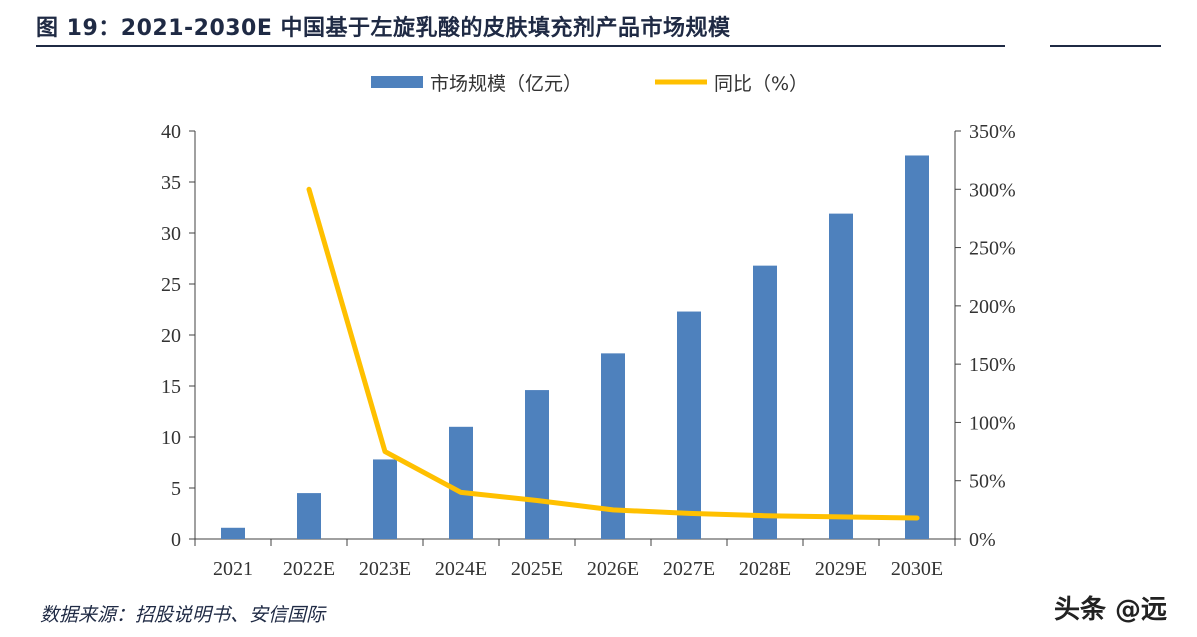  What do you see at coordinates (461, 482) in the screenshot?
I see `bar-2024E` at bounding box center [461, 482].